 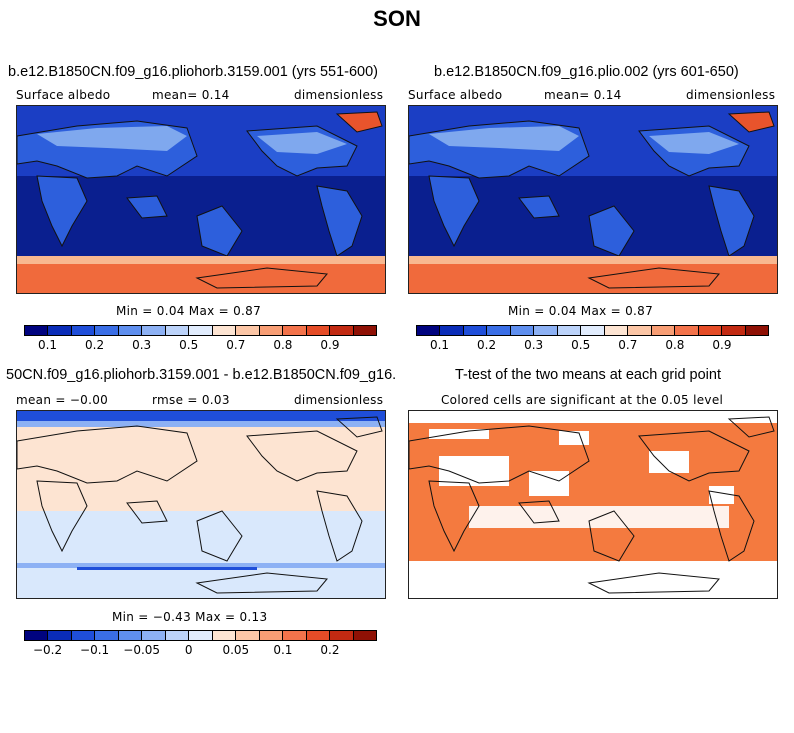 I want to click on minmax-top-left: Min = 0.04 Max = 0.87, so click(x=189, y=311).